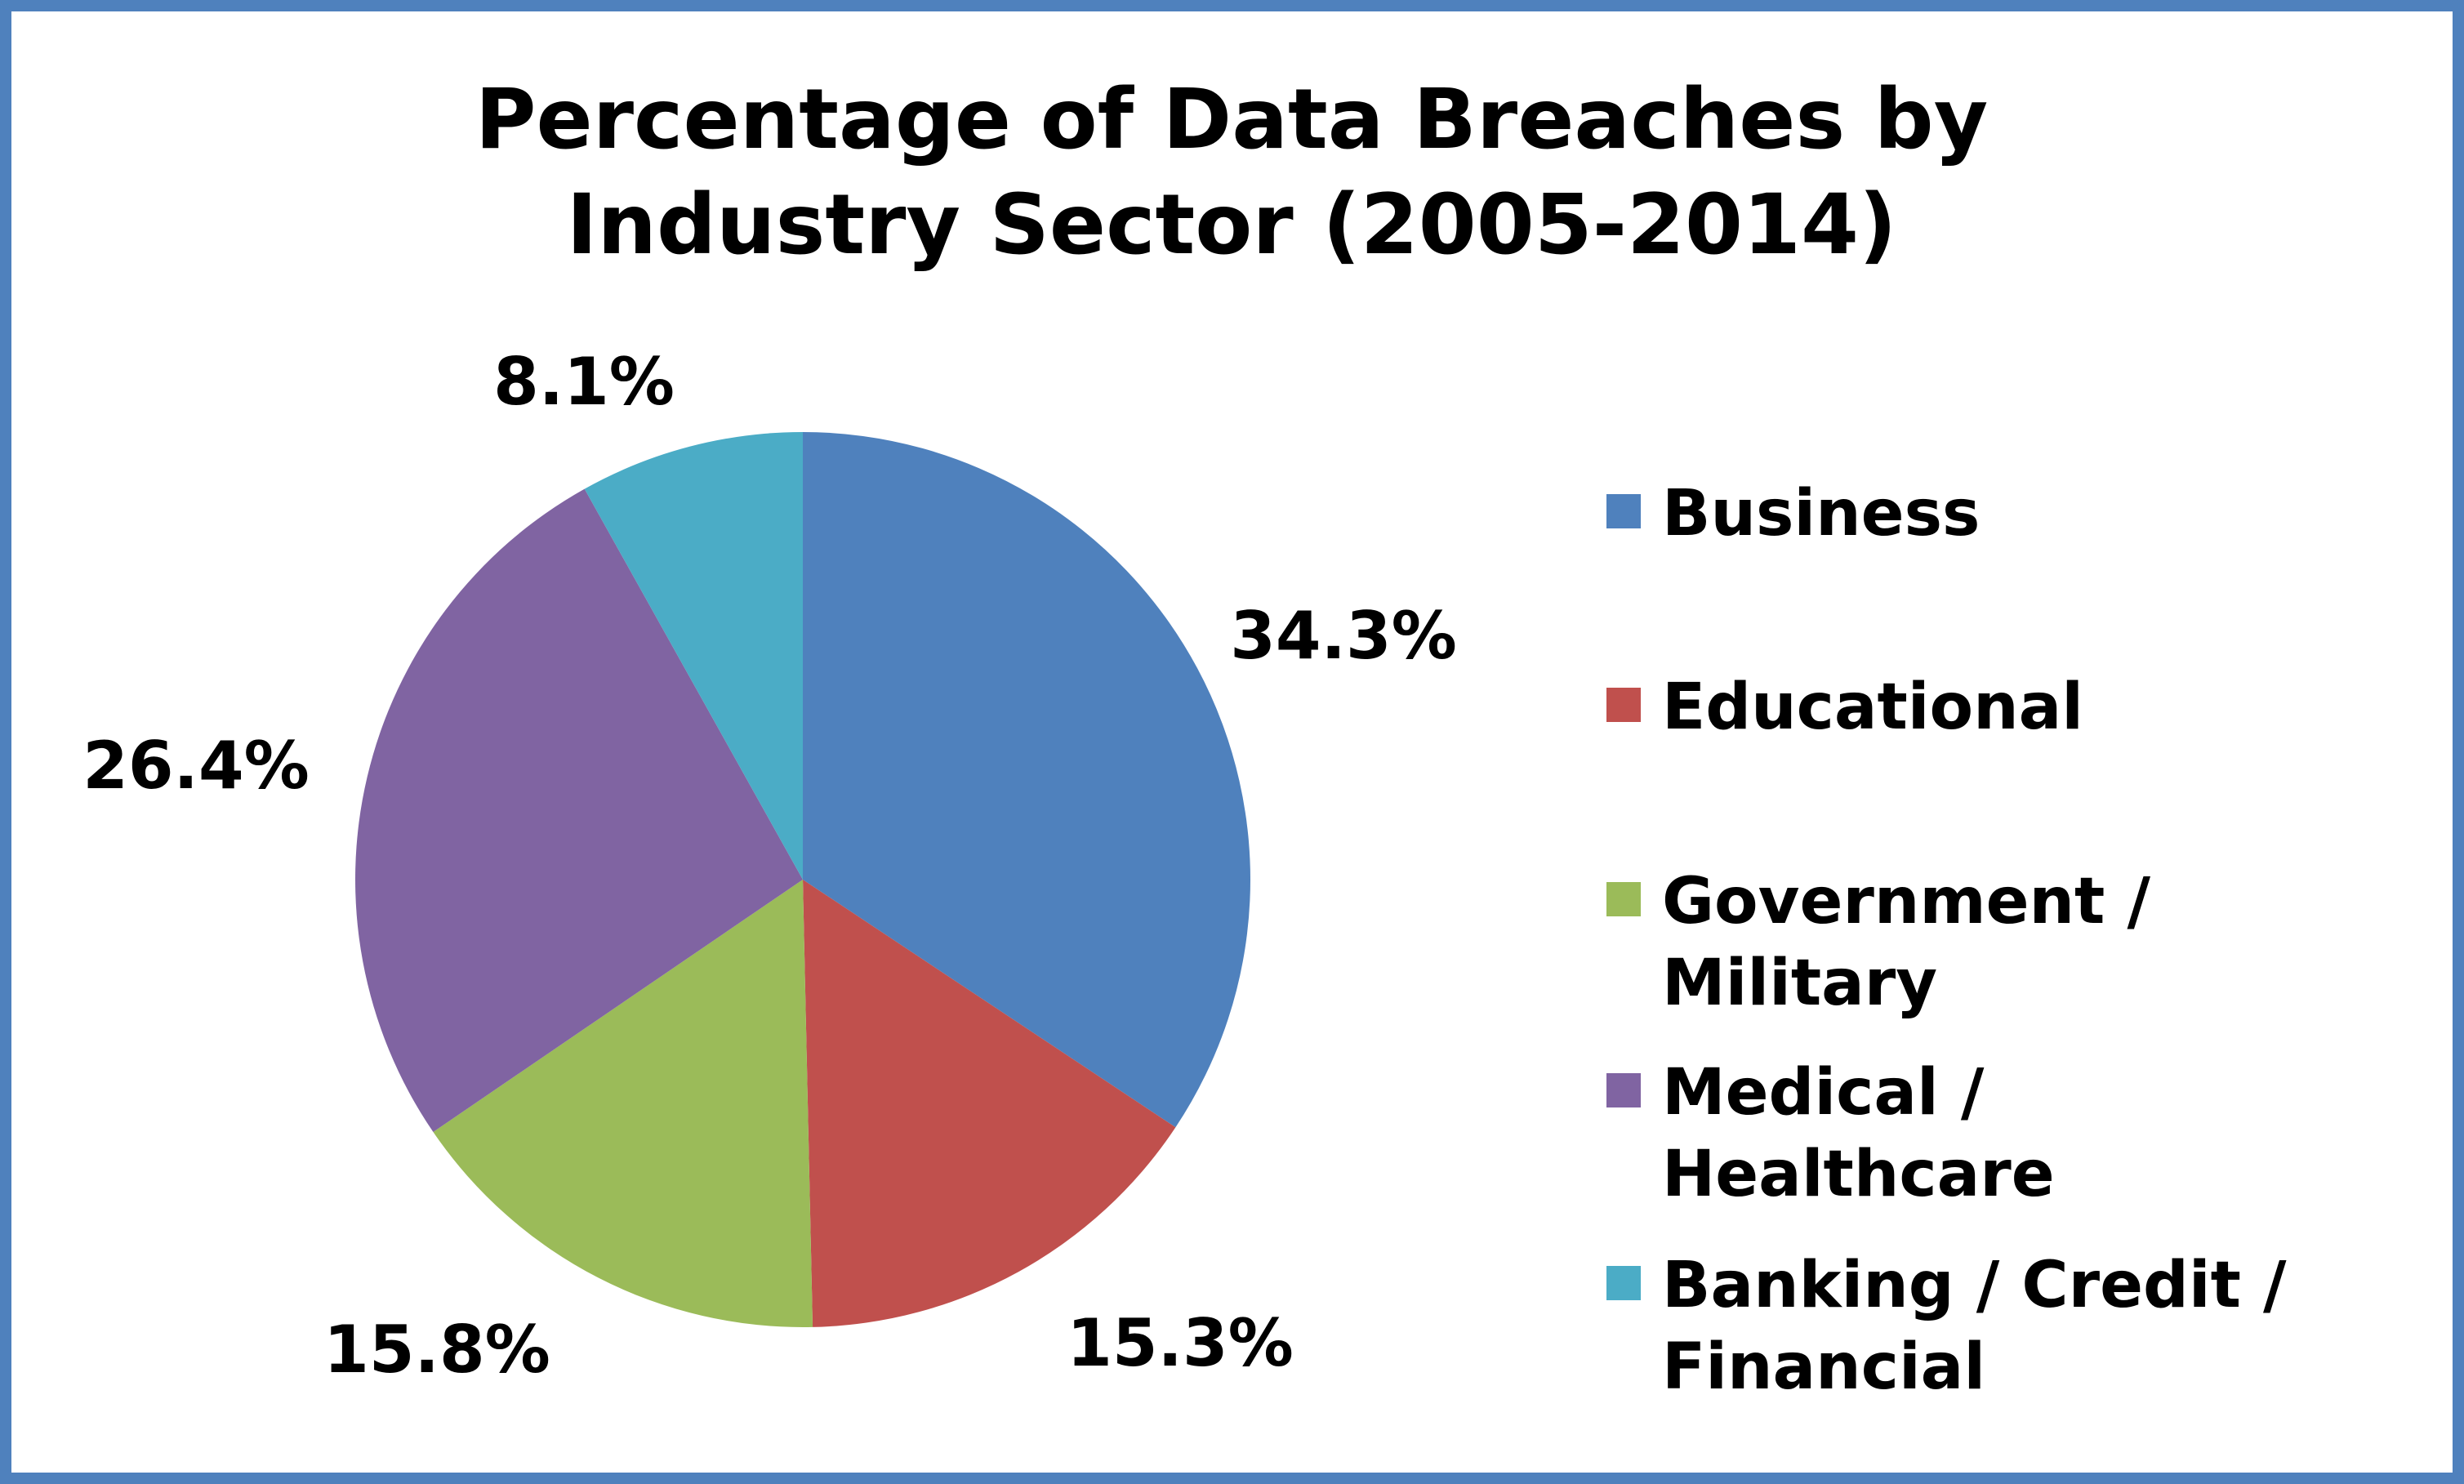  What do you see at coordinates (693, 656) in the screenshot?
I see `pie-slice-banking-credit-financial` at bounding box center [693, 656].